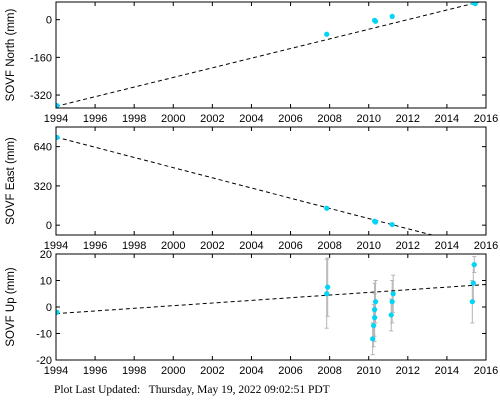  What do you see at coordinates (46, 282) in the screenshot?
I see `y-tick-label: 10` at bounding box center [46, 282].